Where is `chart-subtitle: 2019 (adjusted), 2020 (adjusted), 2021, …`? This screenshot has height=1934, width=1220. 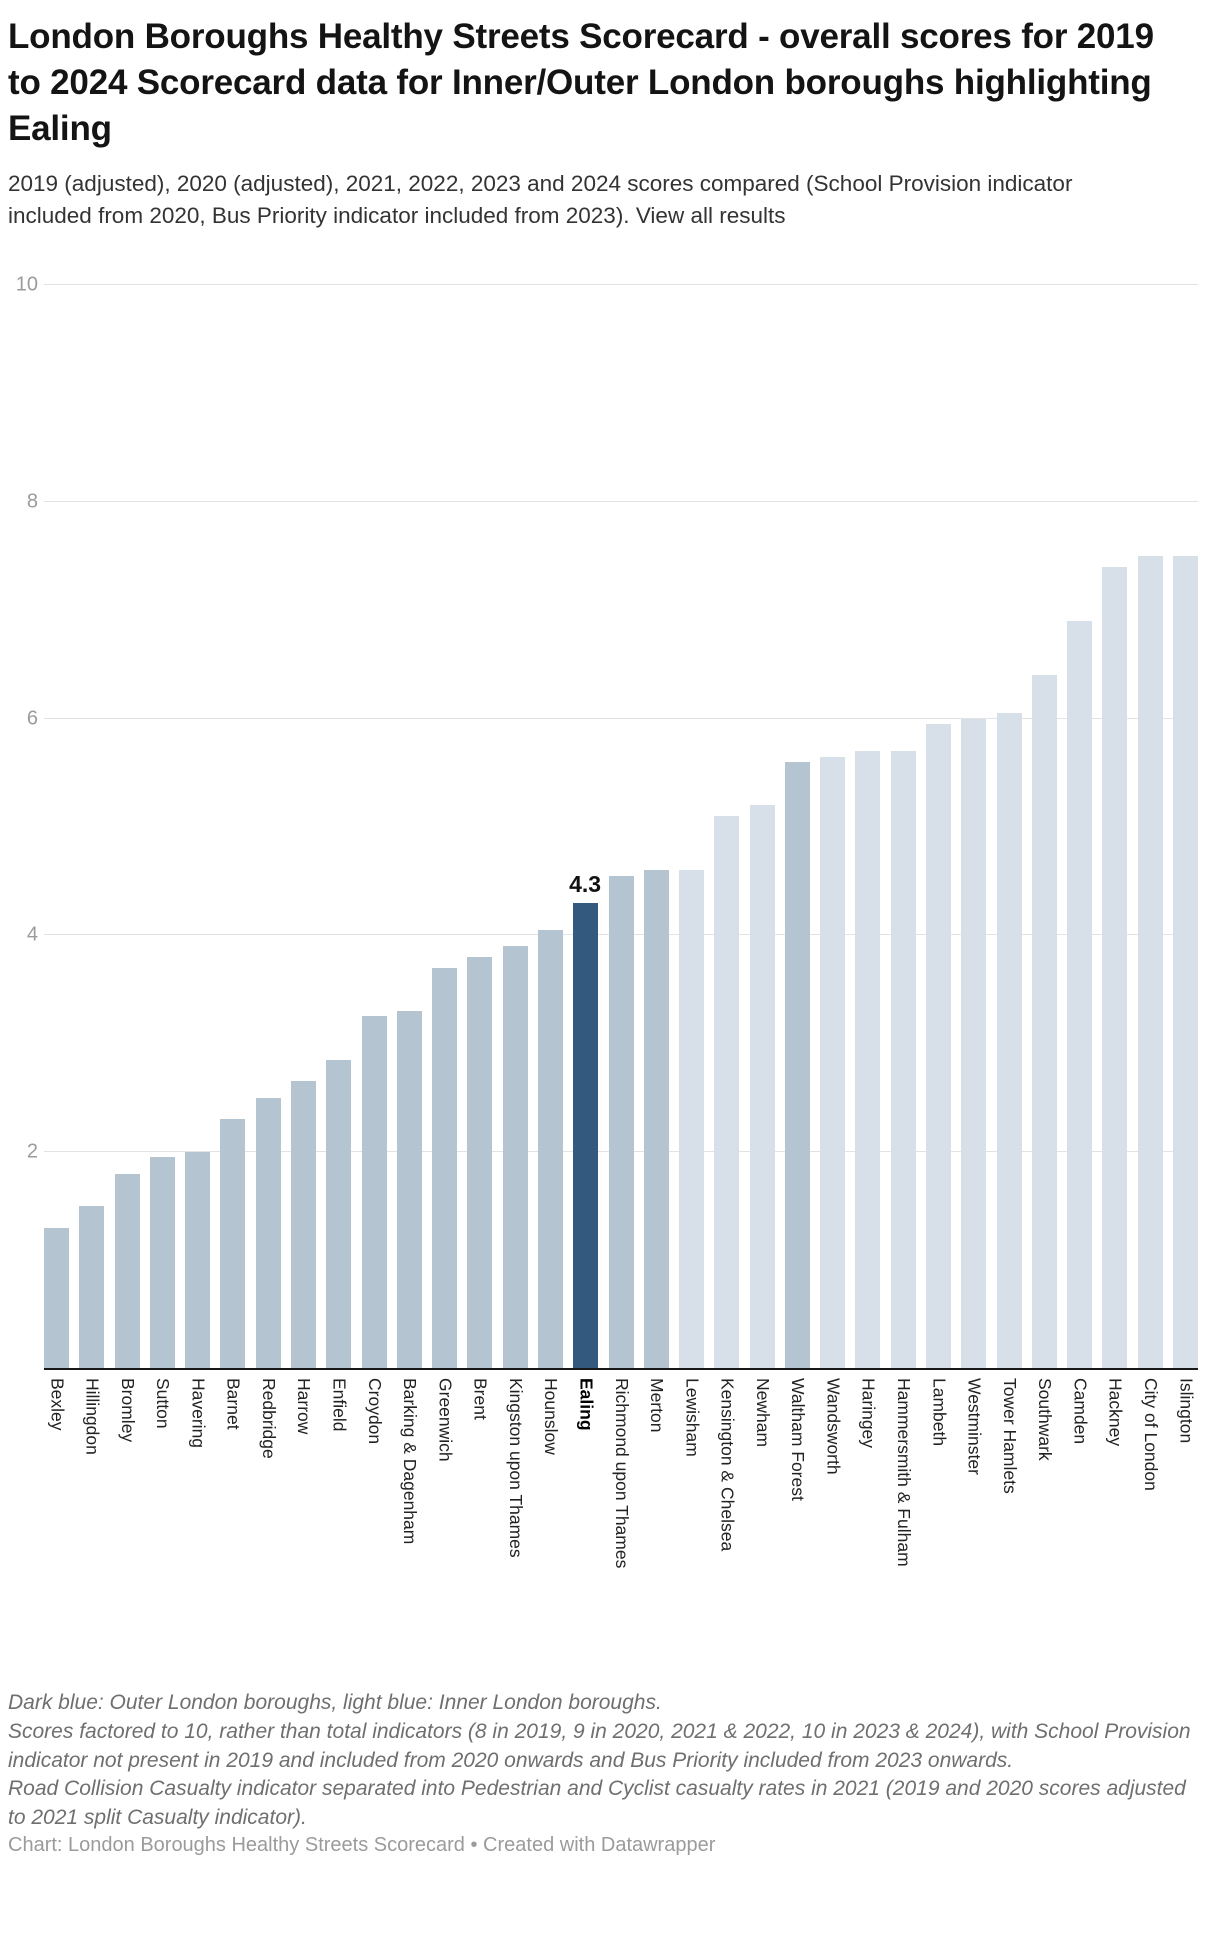 chart-subtitle: 2019 (adjusted), 2020 (adjusted), 2021, … is located at coordinates (580, 200).